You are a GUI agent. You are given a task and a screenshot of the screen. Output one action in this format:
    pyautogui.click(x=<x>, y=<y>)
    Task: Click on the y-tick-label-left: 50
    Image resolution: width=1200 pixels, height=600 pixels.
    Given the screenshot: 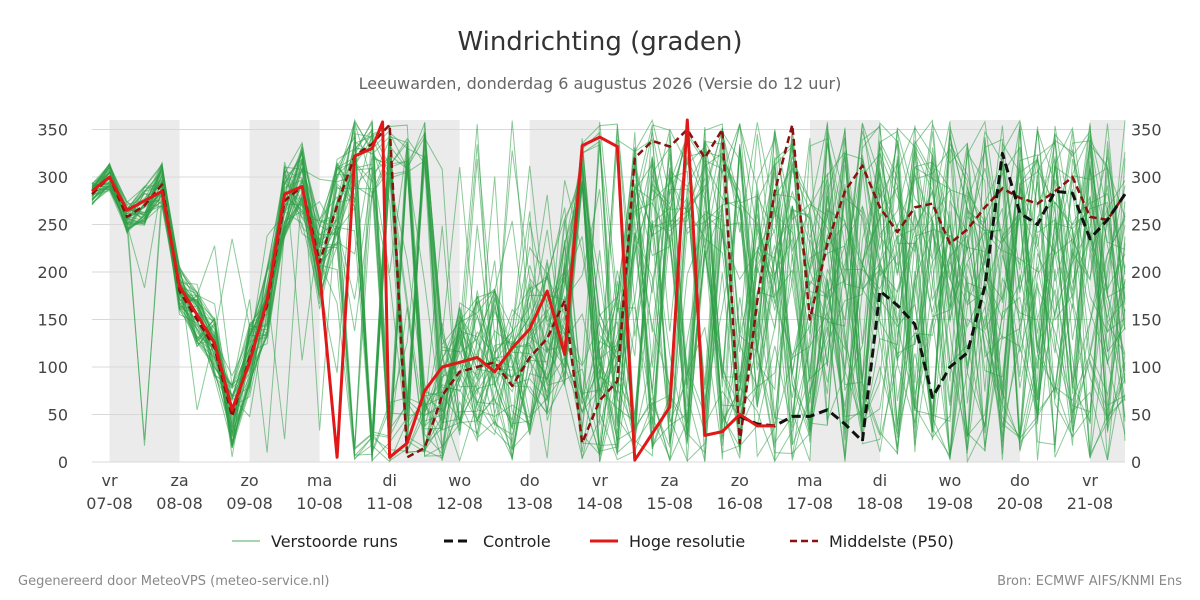 What is the action you would take?
    pyautogui.click(x=58, y=415)
    